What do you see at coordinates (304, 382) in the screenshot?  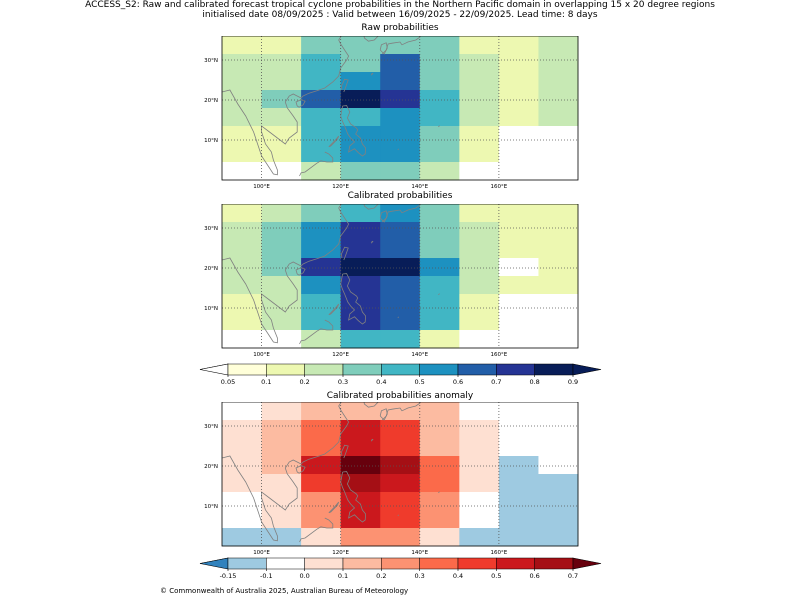 I see `colorbar-tick-label: 0.2` at bounding box center [304, 382].